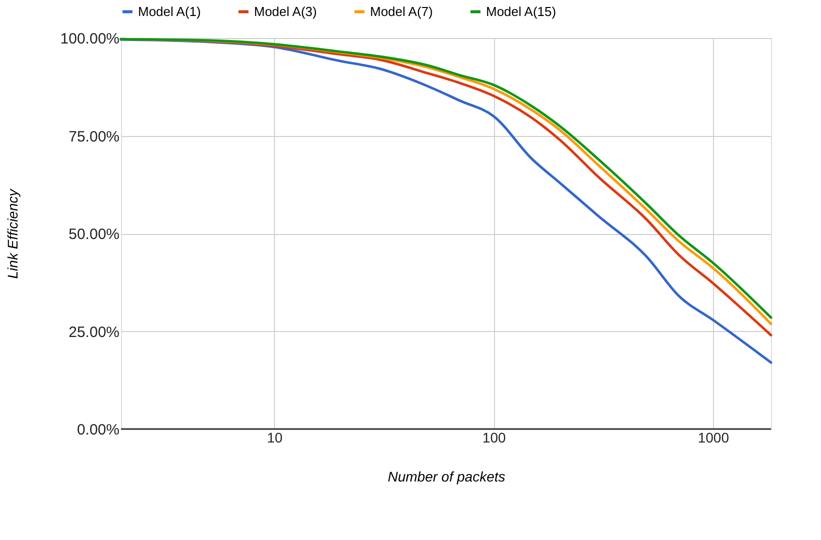 The width and height of the screenshot is (821, 540). Describe the element at coordinates (90, 39) in the screenshot. I see `y-tick-label: 100.00%` at that location.